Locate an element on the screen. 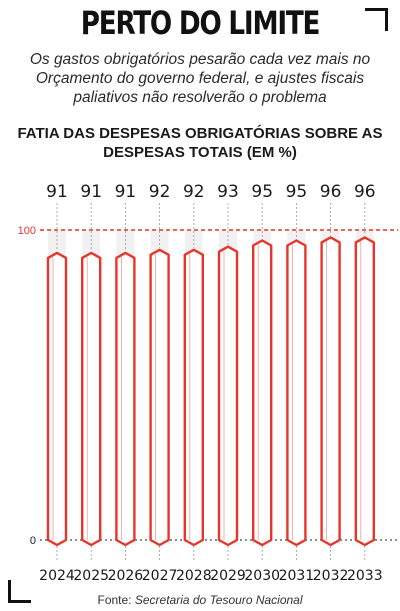  year-label-2033: 2033 is located at coordinates (365, 576).